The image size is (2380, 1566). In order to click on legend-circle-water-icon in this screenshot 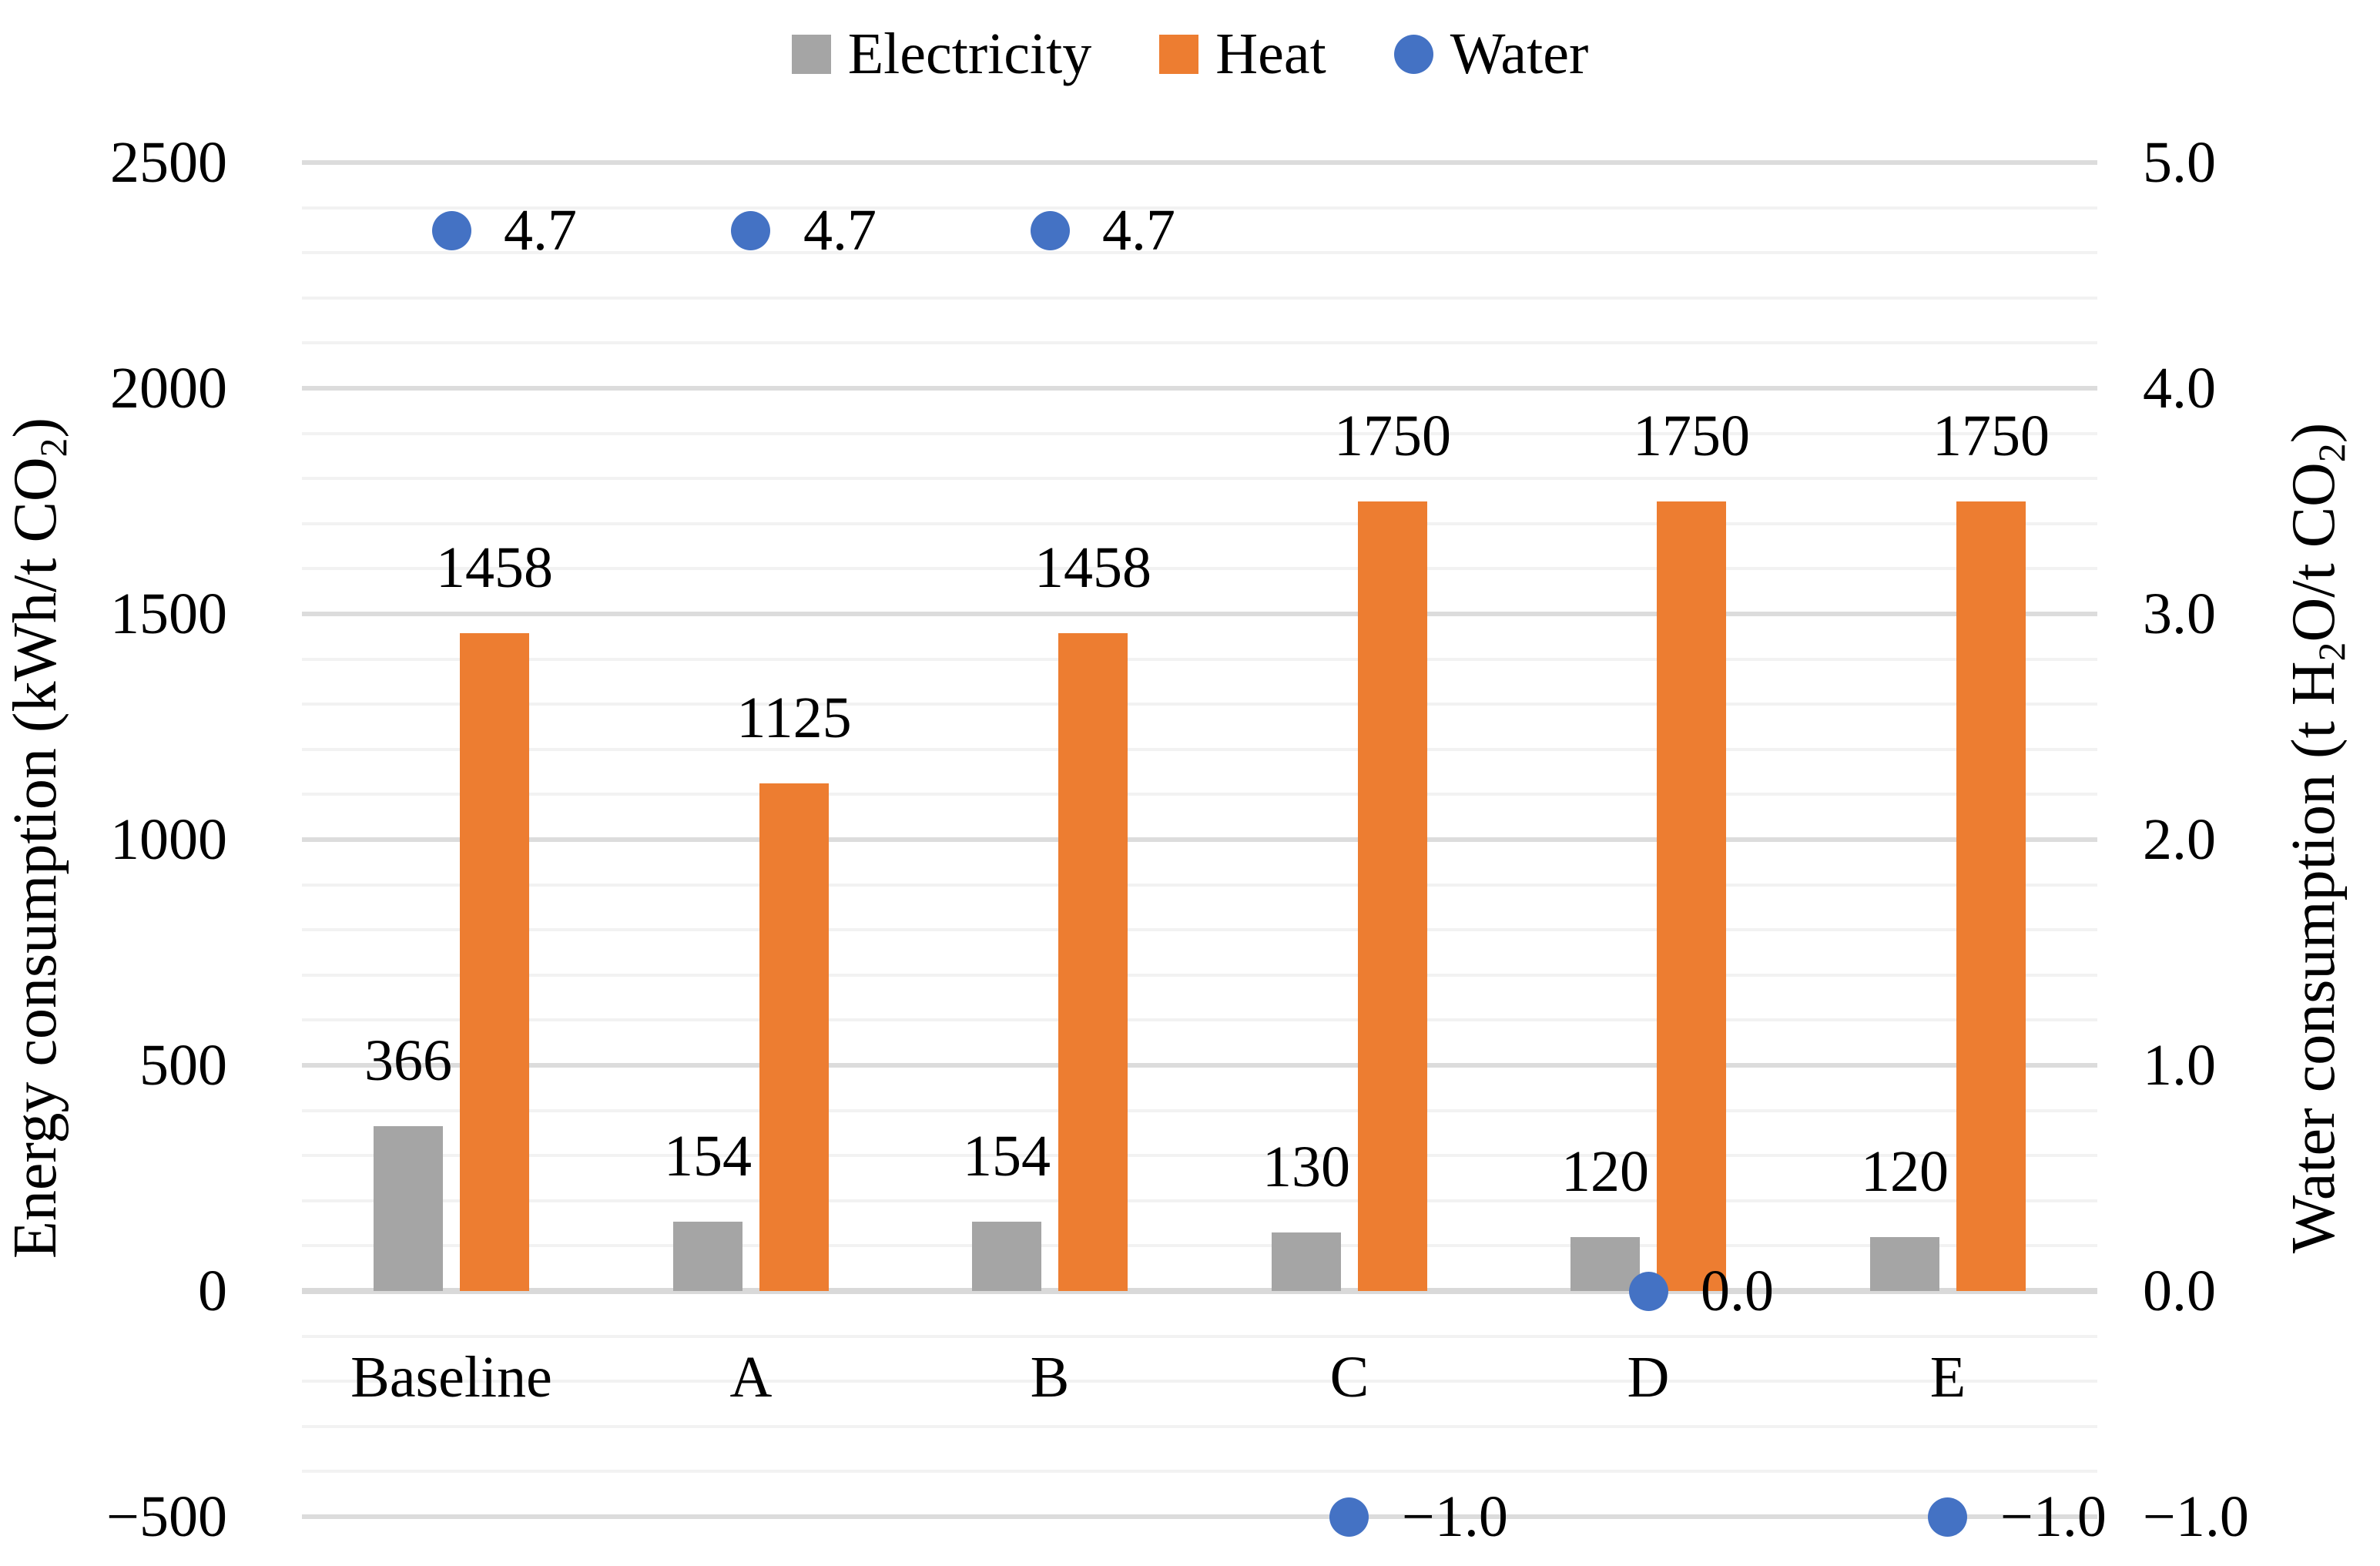, I will do `click(1413, 54)`.